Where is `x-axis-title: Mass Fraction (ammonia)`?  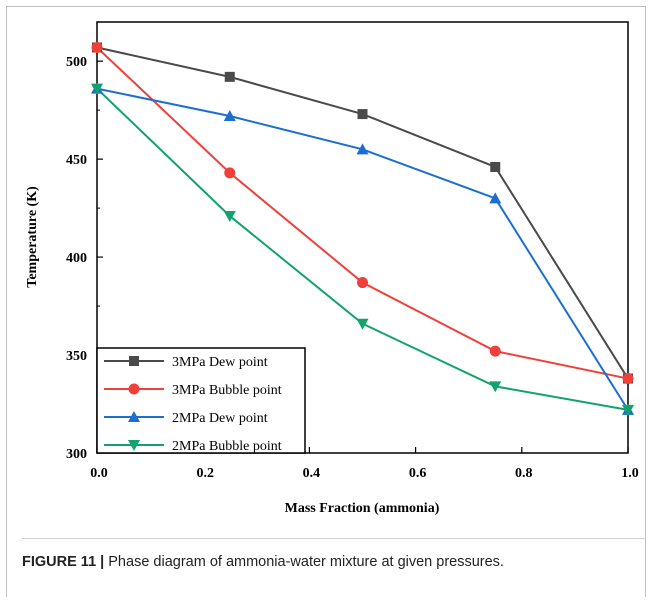 x-axis-title: Mass Fraction (ammonia) is located at coordinates (362, 508).